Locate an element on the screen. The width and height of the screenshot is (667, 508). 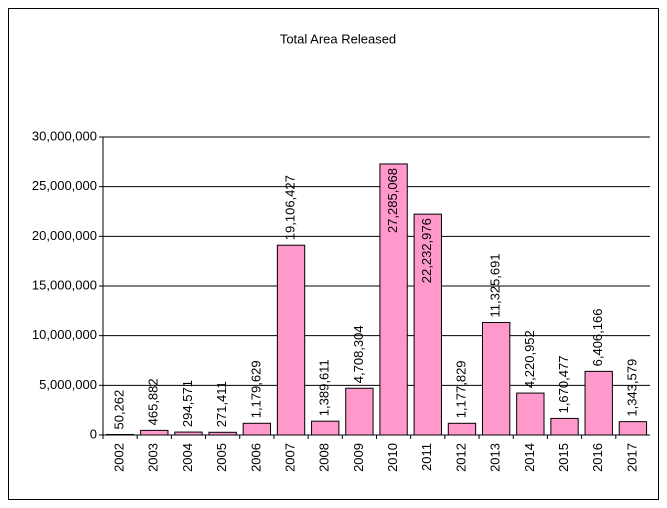
value-label: 22,232,976 is located at coordinates (426, 250).